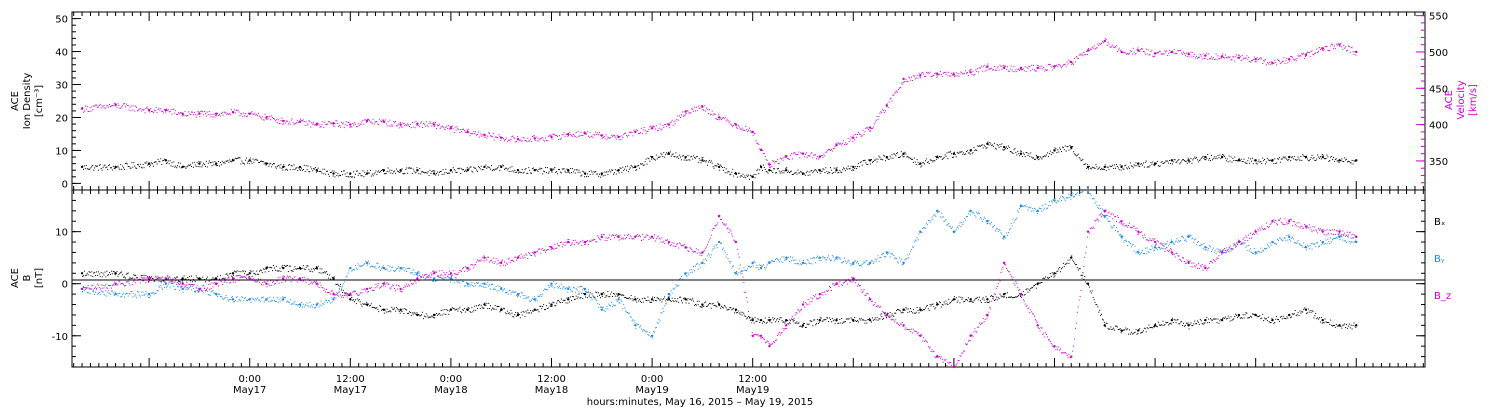 This screenshot has width=1500, height=414. I want to click on y-tick-label-left: 40, so click(61, 53).